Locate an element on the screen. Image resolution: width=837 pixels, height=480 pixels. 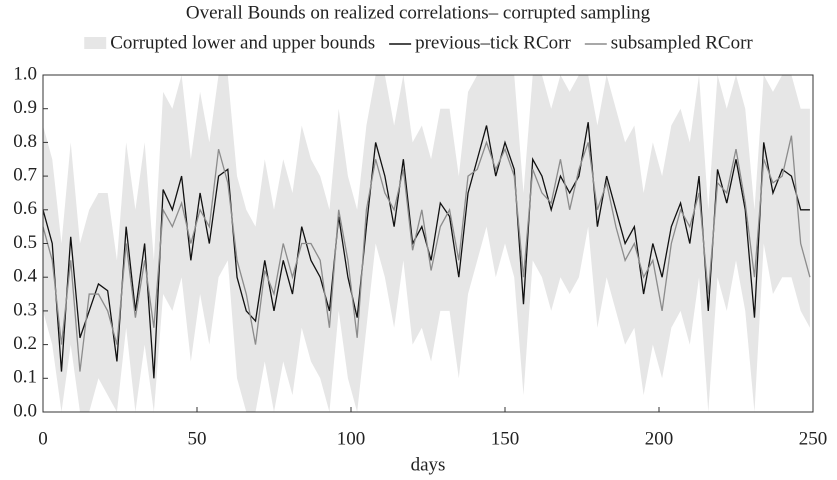
y-tick-label: 0.7 is located at coordinates (25, 174).